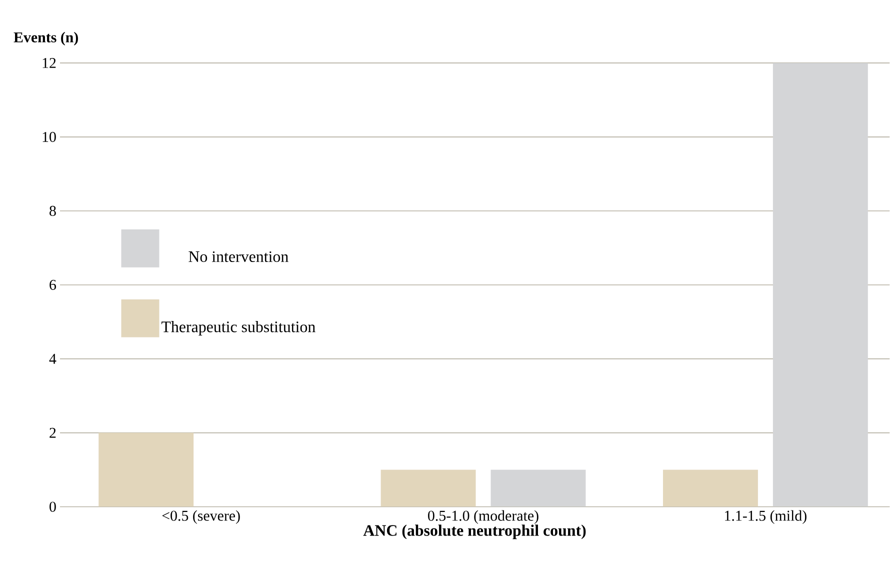 The width and height of the screenshot is (890, 561). Describe the element at coordinates (238, 256) in the screenshot. I see `legend-label: No intervention` at that location.